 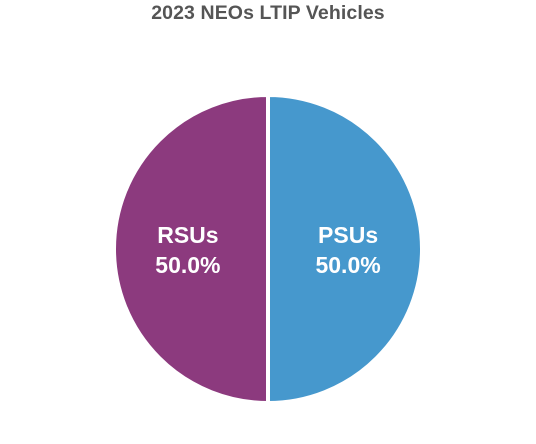 I want to click on slice-value-psus: 50.0%, so click(x=347, y=265).